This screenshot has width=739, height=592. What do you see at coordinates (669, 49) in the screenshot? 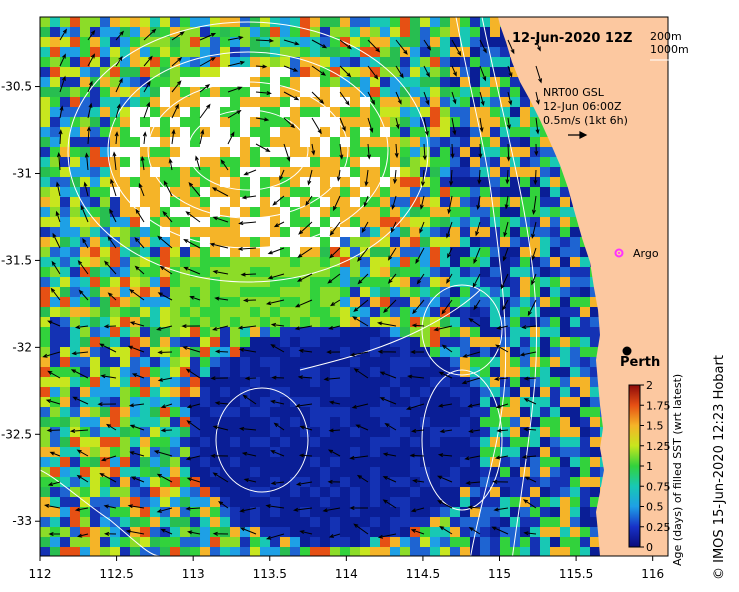
I see `contour-legend-1000m: 1000m` at bounding box center [669, 49].